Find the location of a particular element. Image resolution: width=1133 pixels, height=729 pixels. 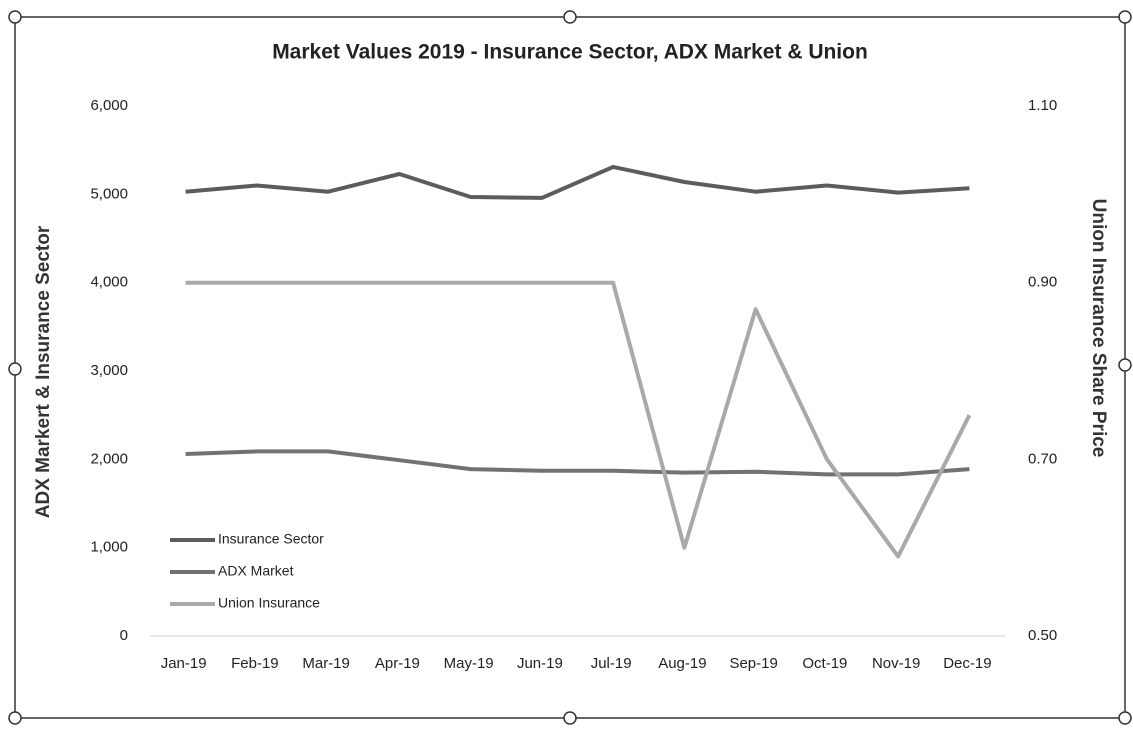

x-tick-label: Jul-19 is located at coordinates (611, 663).